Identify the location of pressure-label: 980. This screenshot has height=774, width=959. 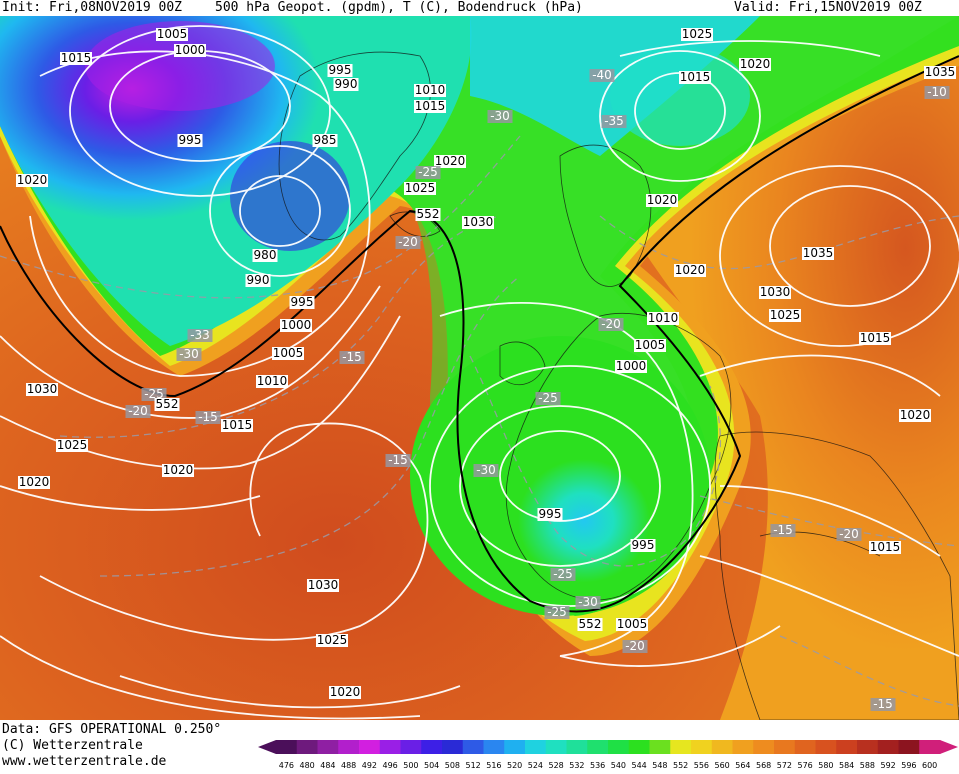
(265, 255).